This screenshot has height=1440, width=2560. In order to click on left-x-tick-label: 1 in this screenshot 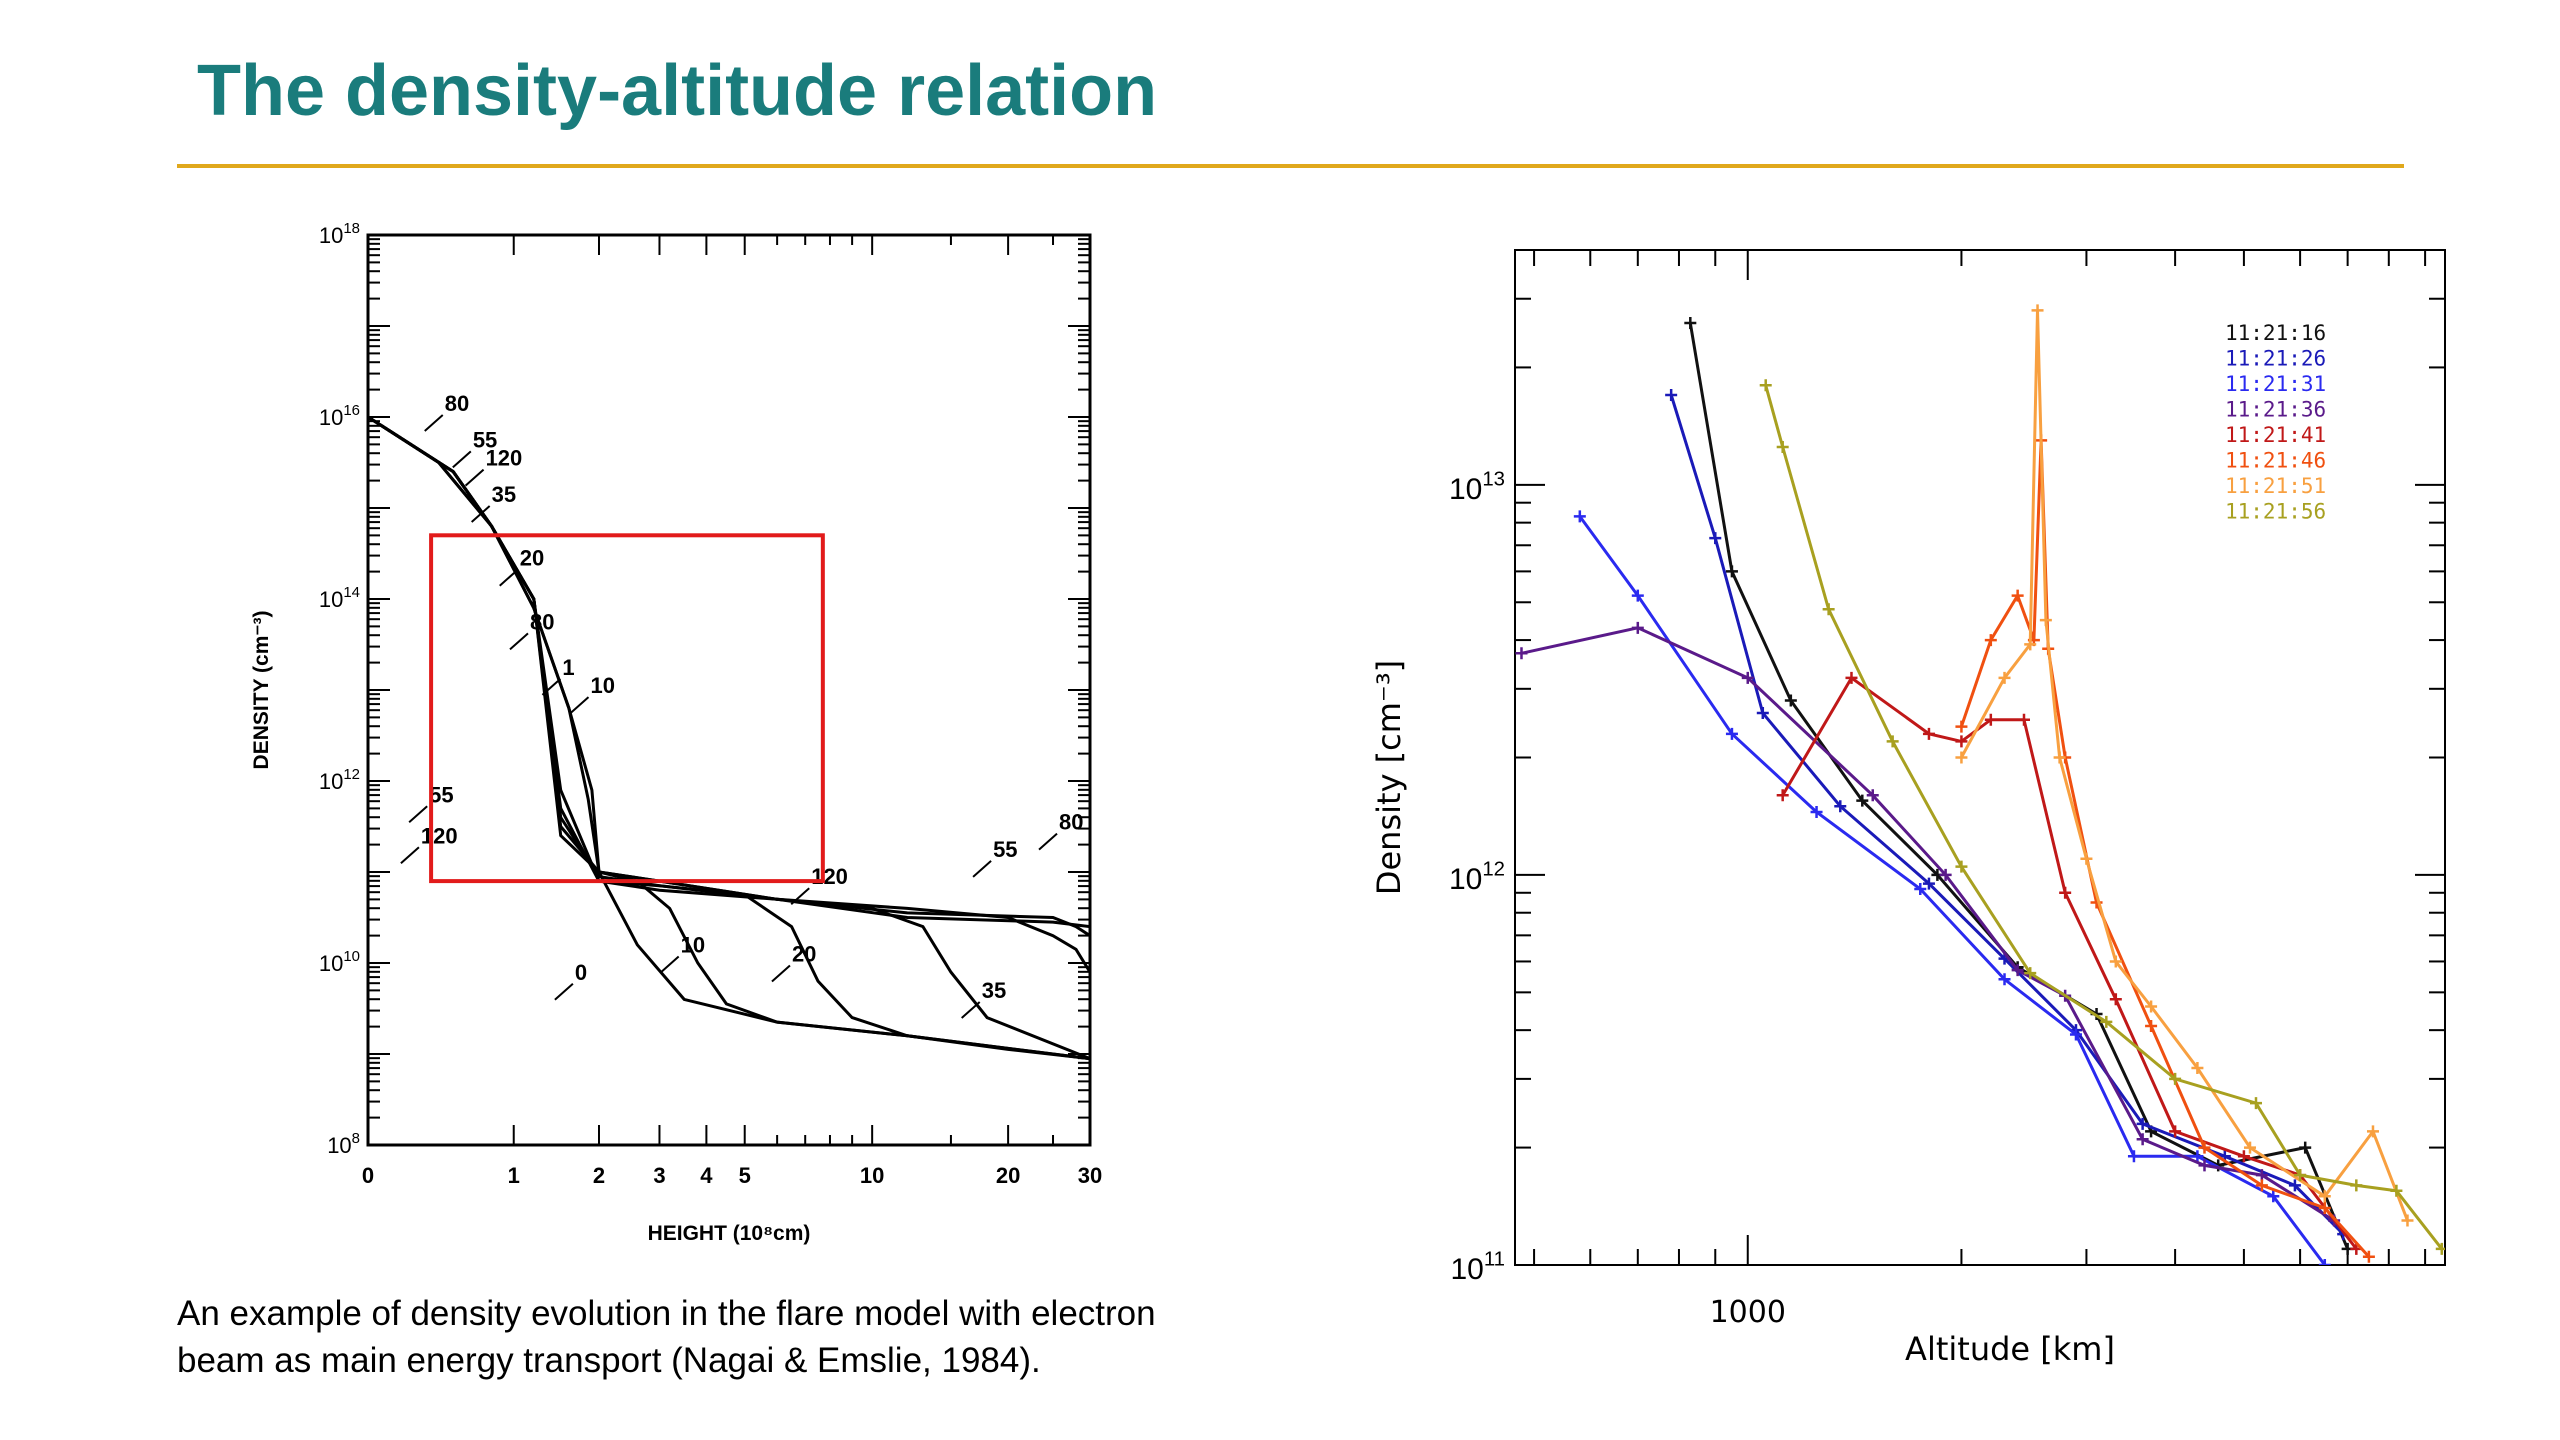, I will do `click(514, 1175)`.